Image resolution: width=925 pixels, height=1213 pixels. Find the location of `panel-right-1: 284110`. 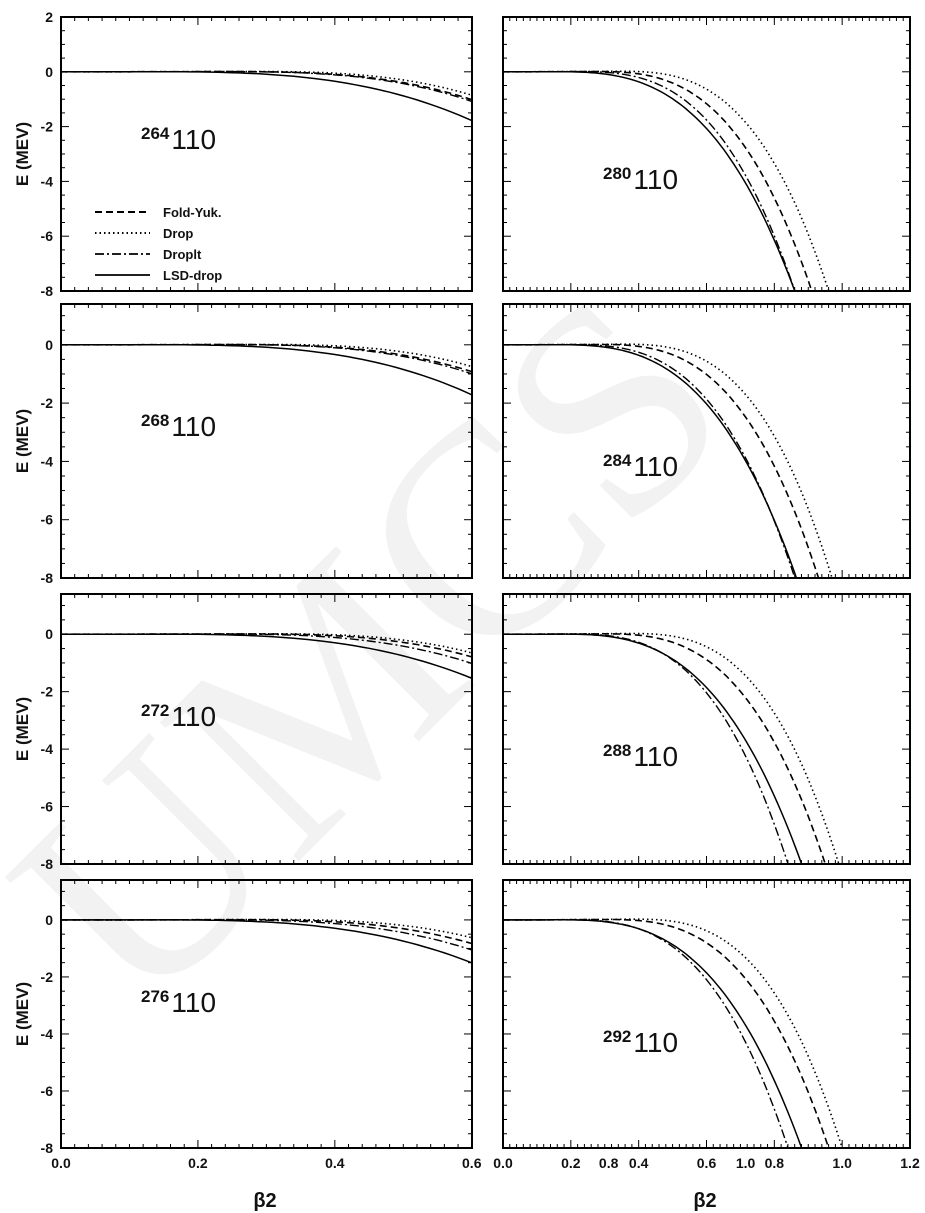

panel-right-1: 284110 is located at coordinates (706, 441).